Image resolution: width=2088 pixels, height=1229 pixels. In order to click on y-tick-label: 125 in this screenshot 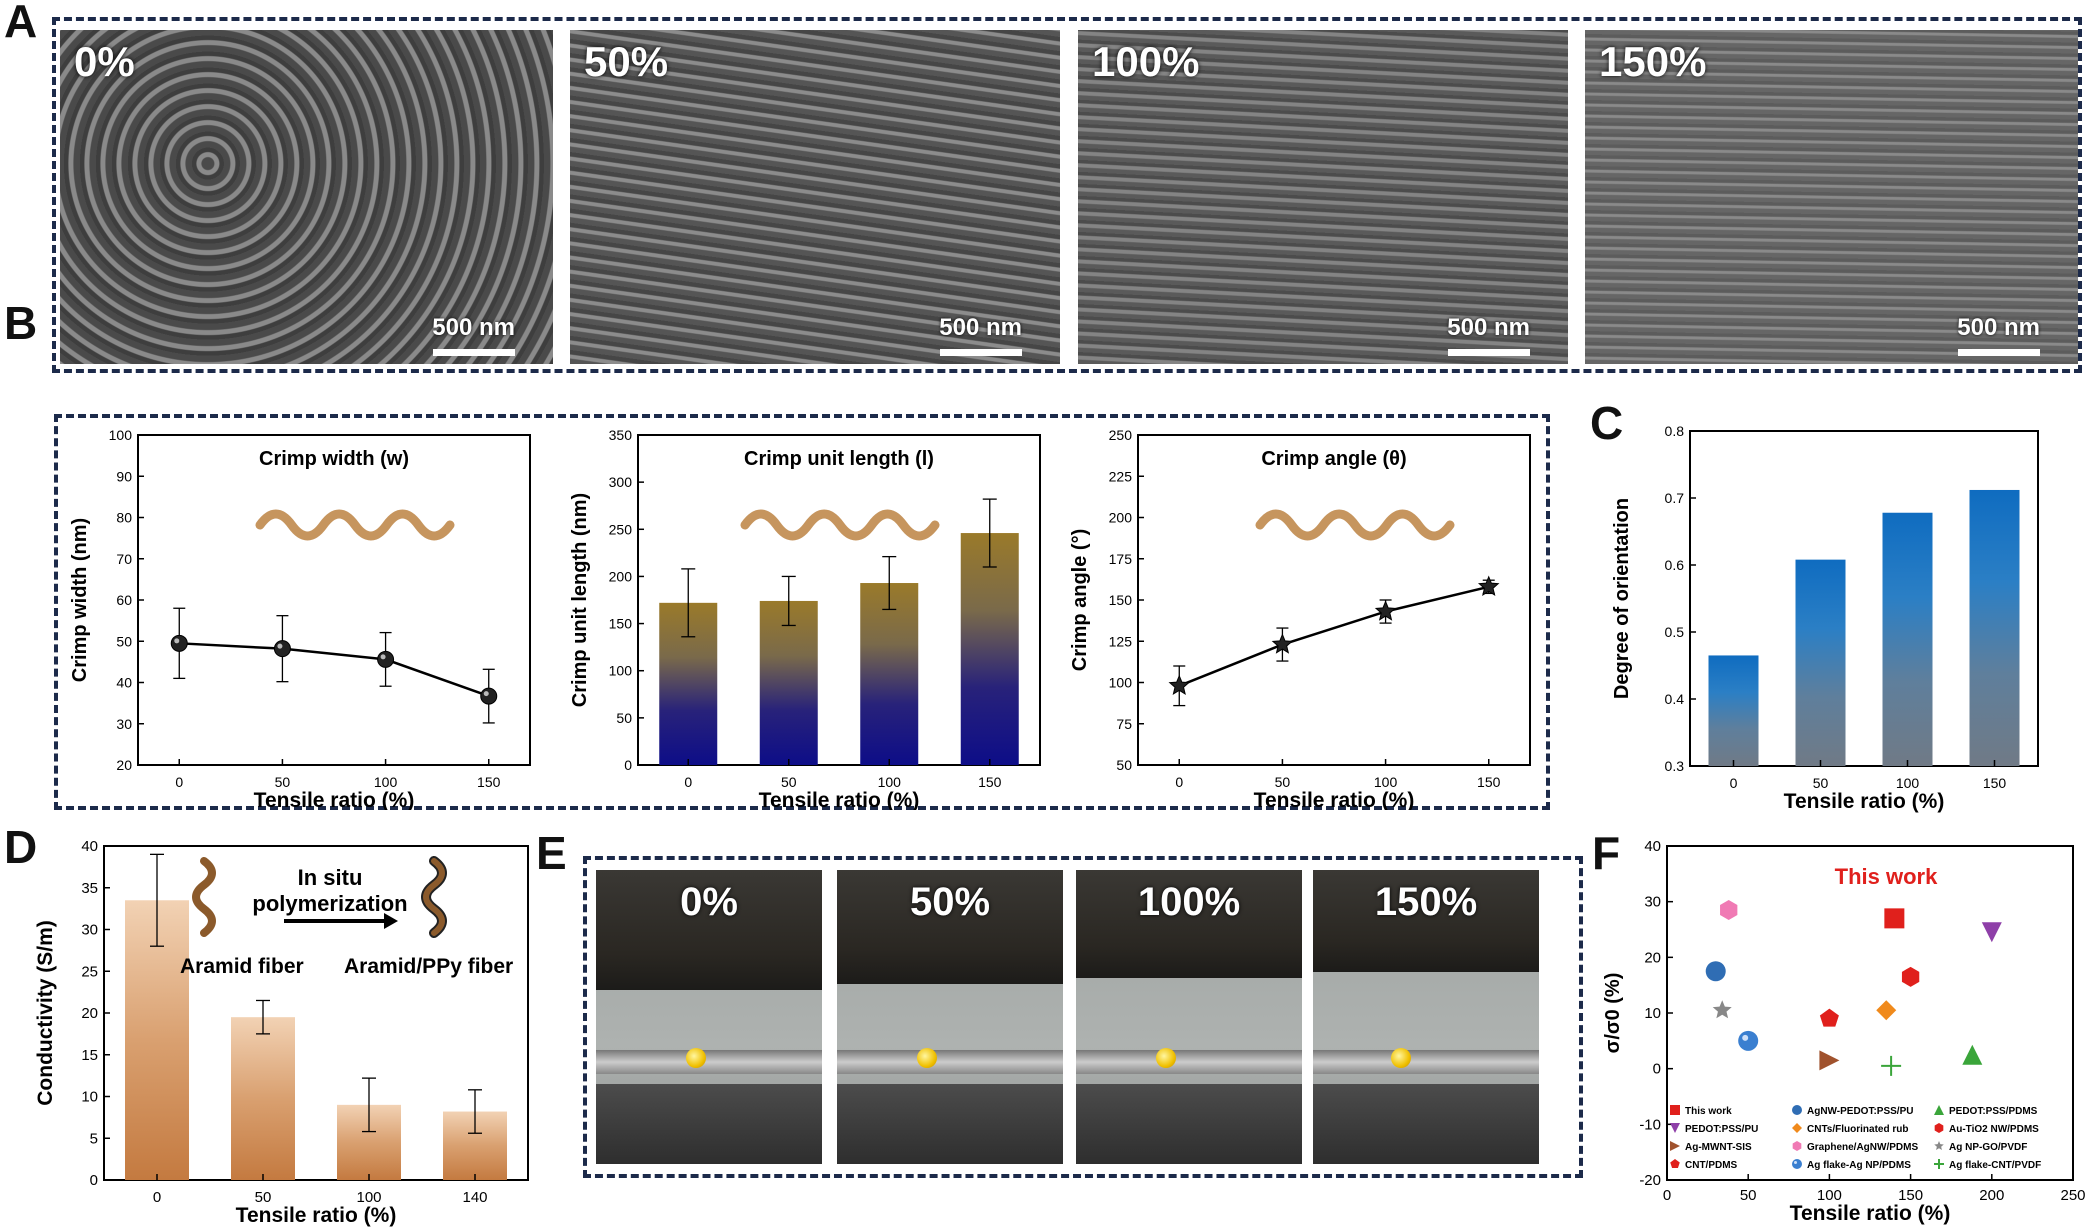, I will do `click(1121, 641)`.